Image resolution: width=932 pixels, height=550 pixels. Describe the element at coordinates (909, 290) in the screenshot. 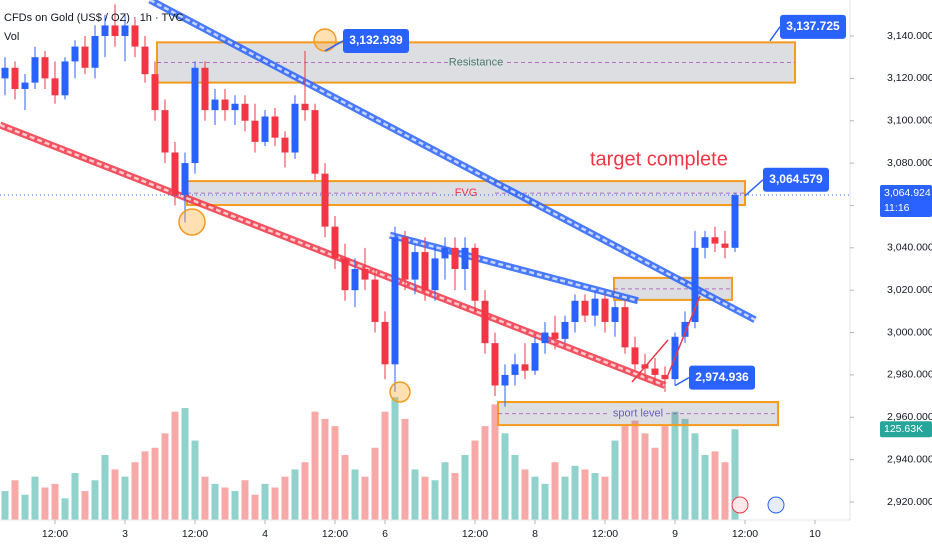

I see `y-tick-label: 3,020.000` at that location.